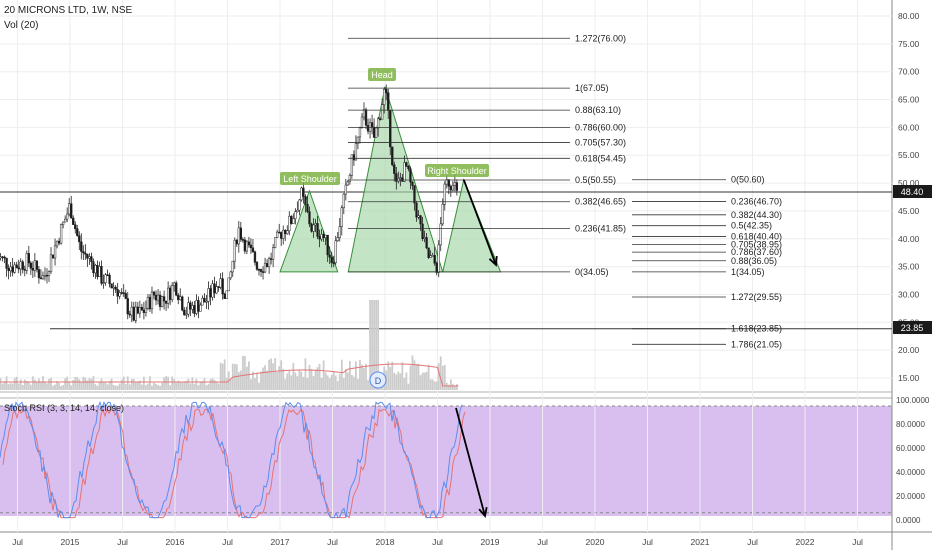 The height and width of the screenshot is (550, 932). What do you see at coordinates (378, 380) in the screenshot?
I see `dividend-marker-icon` at bounding box center [378, 380].